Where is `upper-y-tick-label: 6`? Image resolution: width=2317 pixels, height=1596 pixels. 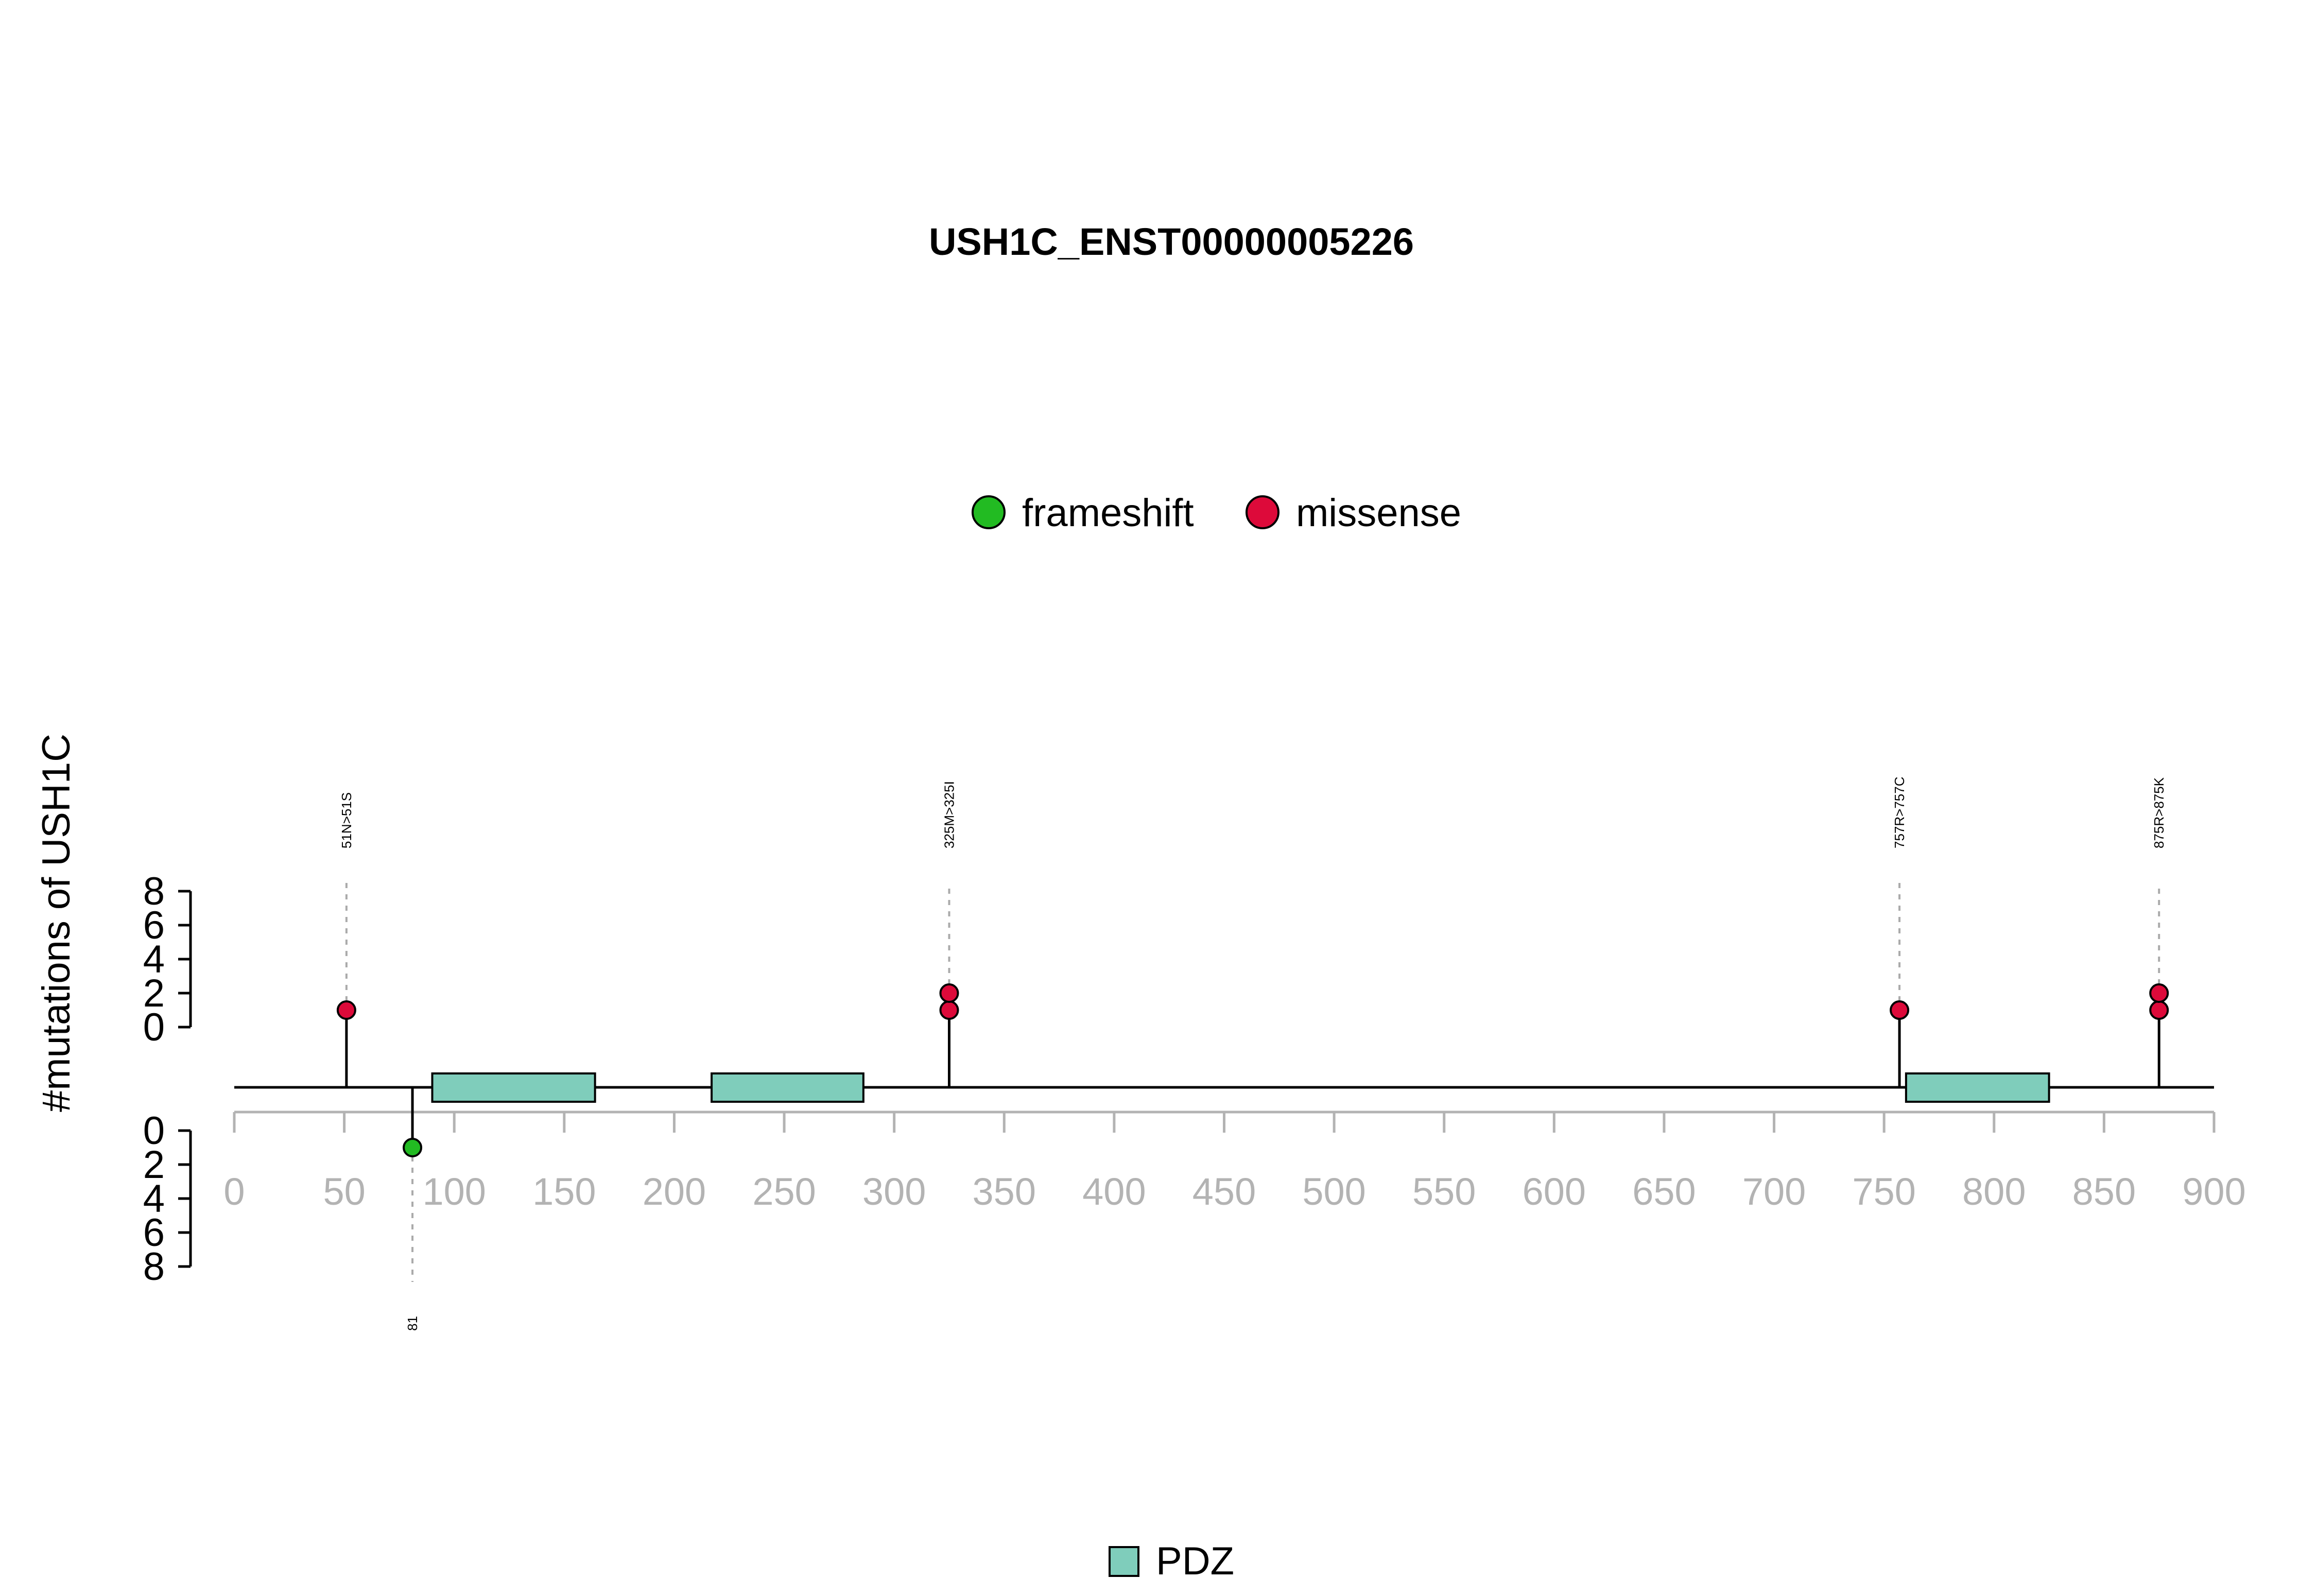 upper-y-tick-label: 6 is located at coordinates (154, 925).